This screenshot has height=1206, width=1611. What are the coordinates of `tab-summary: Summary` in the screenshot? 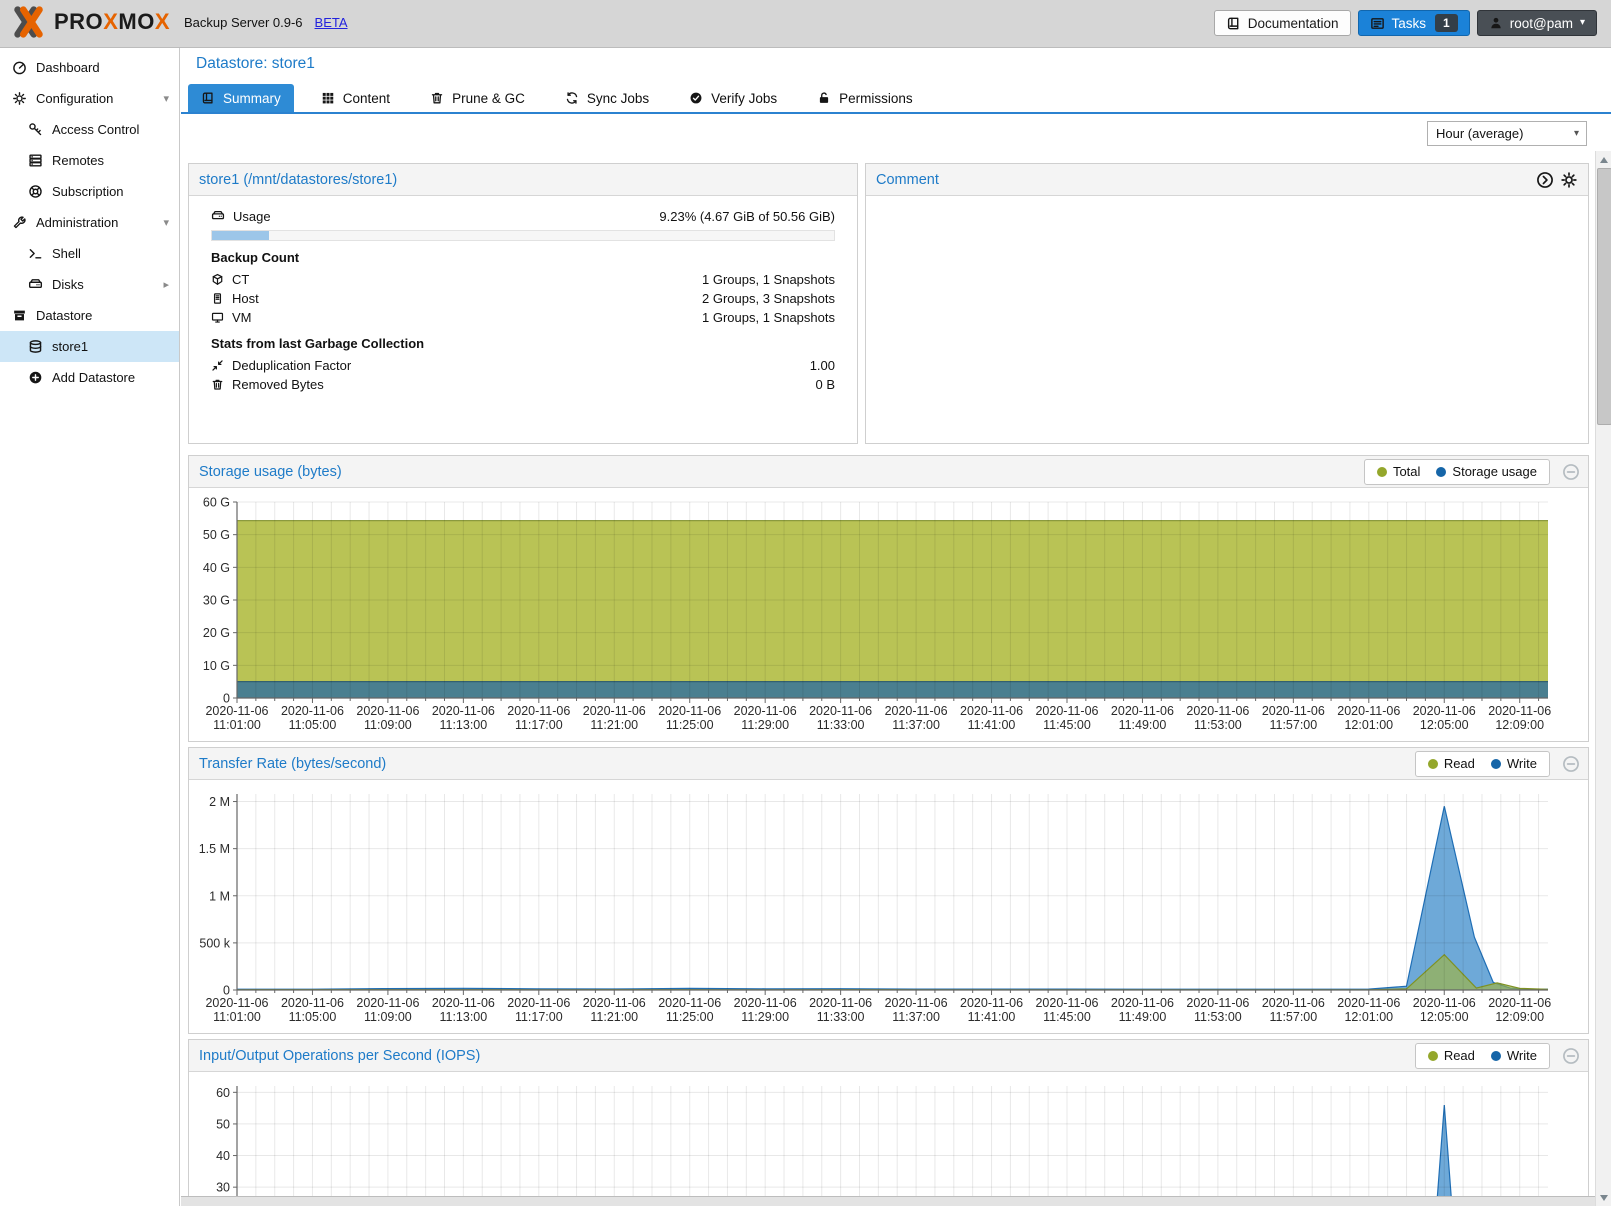 It's located at (241, 98).